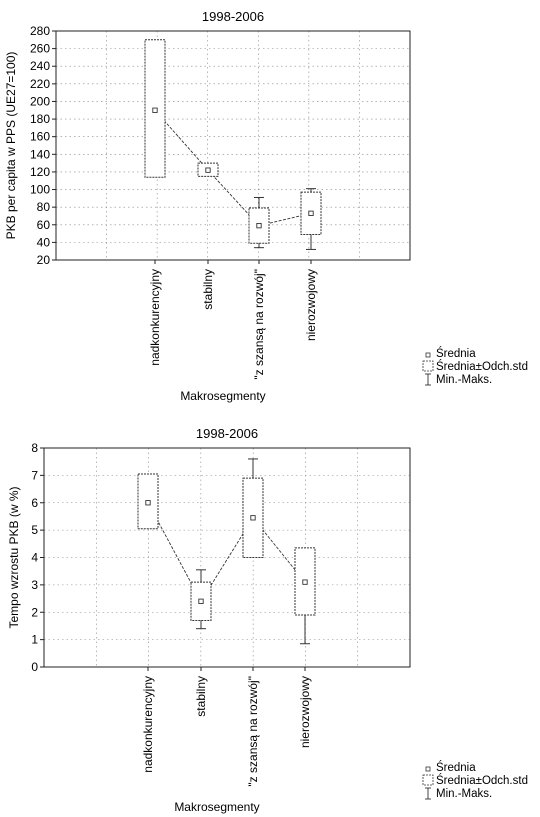 This screenshot has width=540, height=817. Describe the element at coordinates (40, 101) in the screenshot. I see `y-tick-label: 200` at that location.